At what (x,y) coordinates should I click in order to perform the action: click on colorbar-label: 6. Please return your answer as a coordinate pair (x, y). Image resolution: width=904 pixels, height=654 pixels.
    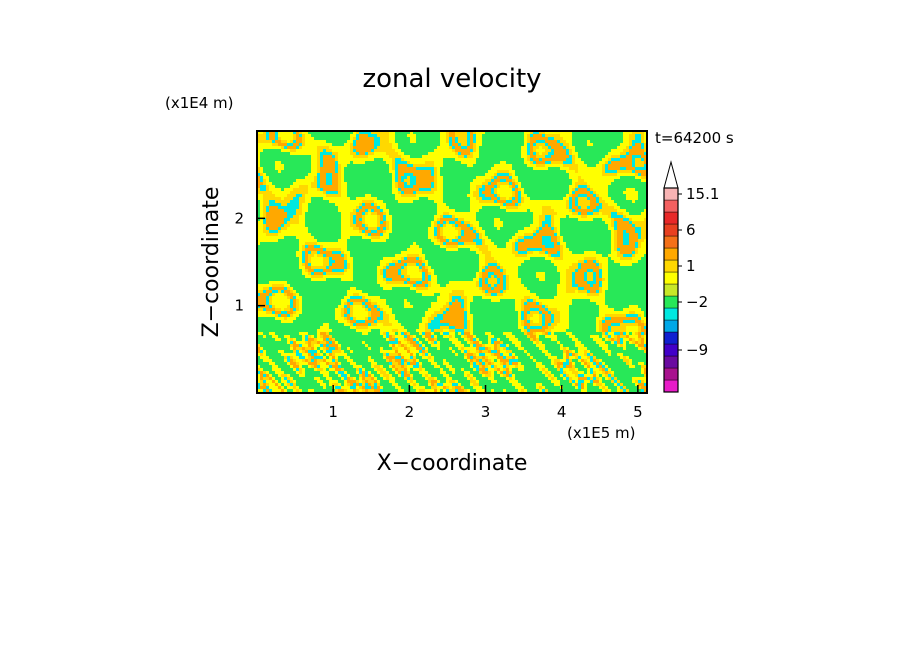
    Looking at the image, I should click on (691, 230).